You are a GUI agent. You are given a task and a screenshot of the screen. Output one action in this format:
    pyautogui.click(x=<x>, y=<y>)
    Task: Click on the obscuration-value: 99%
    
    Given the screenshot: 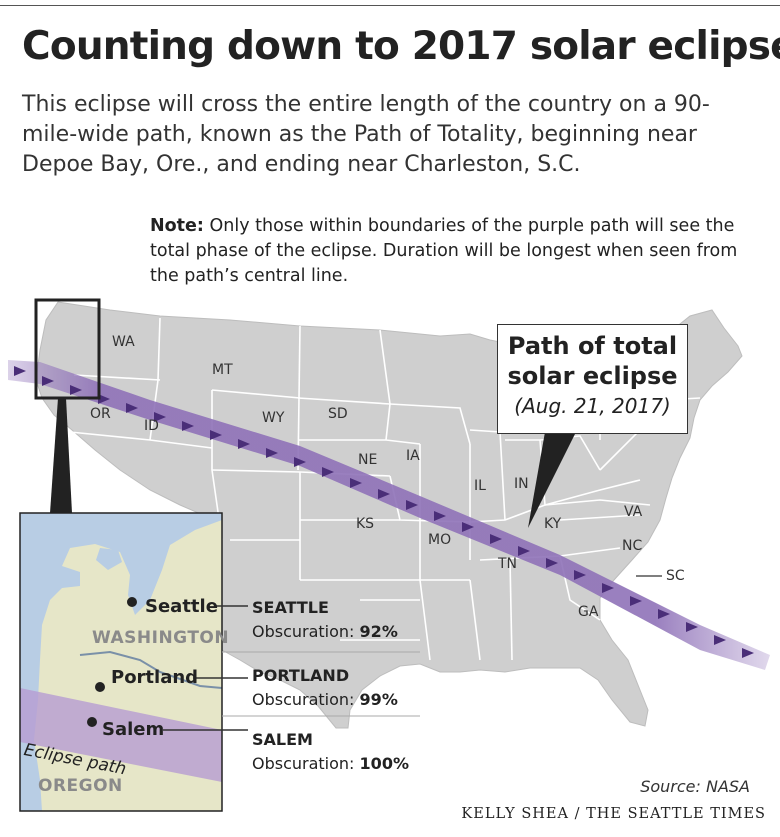 What is the action you would take?
    pyautogui.click(x=378, y=699)
    